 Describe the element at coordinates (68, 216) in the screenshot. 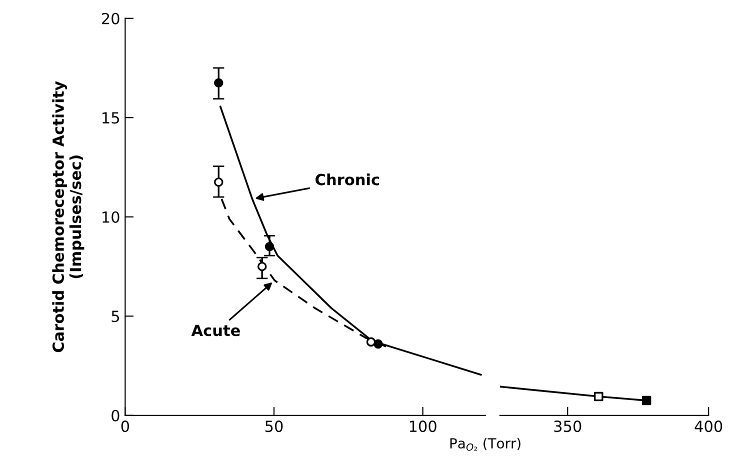

I see `y-axis-title: Carotid Chemoreceptor Activity (Impulses/sec)` at that location.